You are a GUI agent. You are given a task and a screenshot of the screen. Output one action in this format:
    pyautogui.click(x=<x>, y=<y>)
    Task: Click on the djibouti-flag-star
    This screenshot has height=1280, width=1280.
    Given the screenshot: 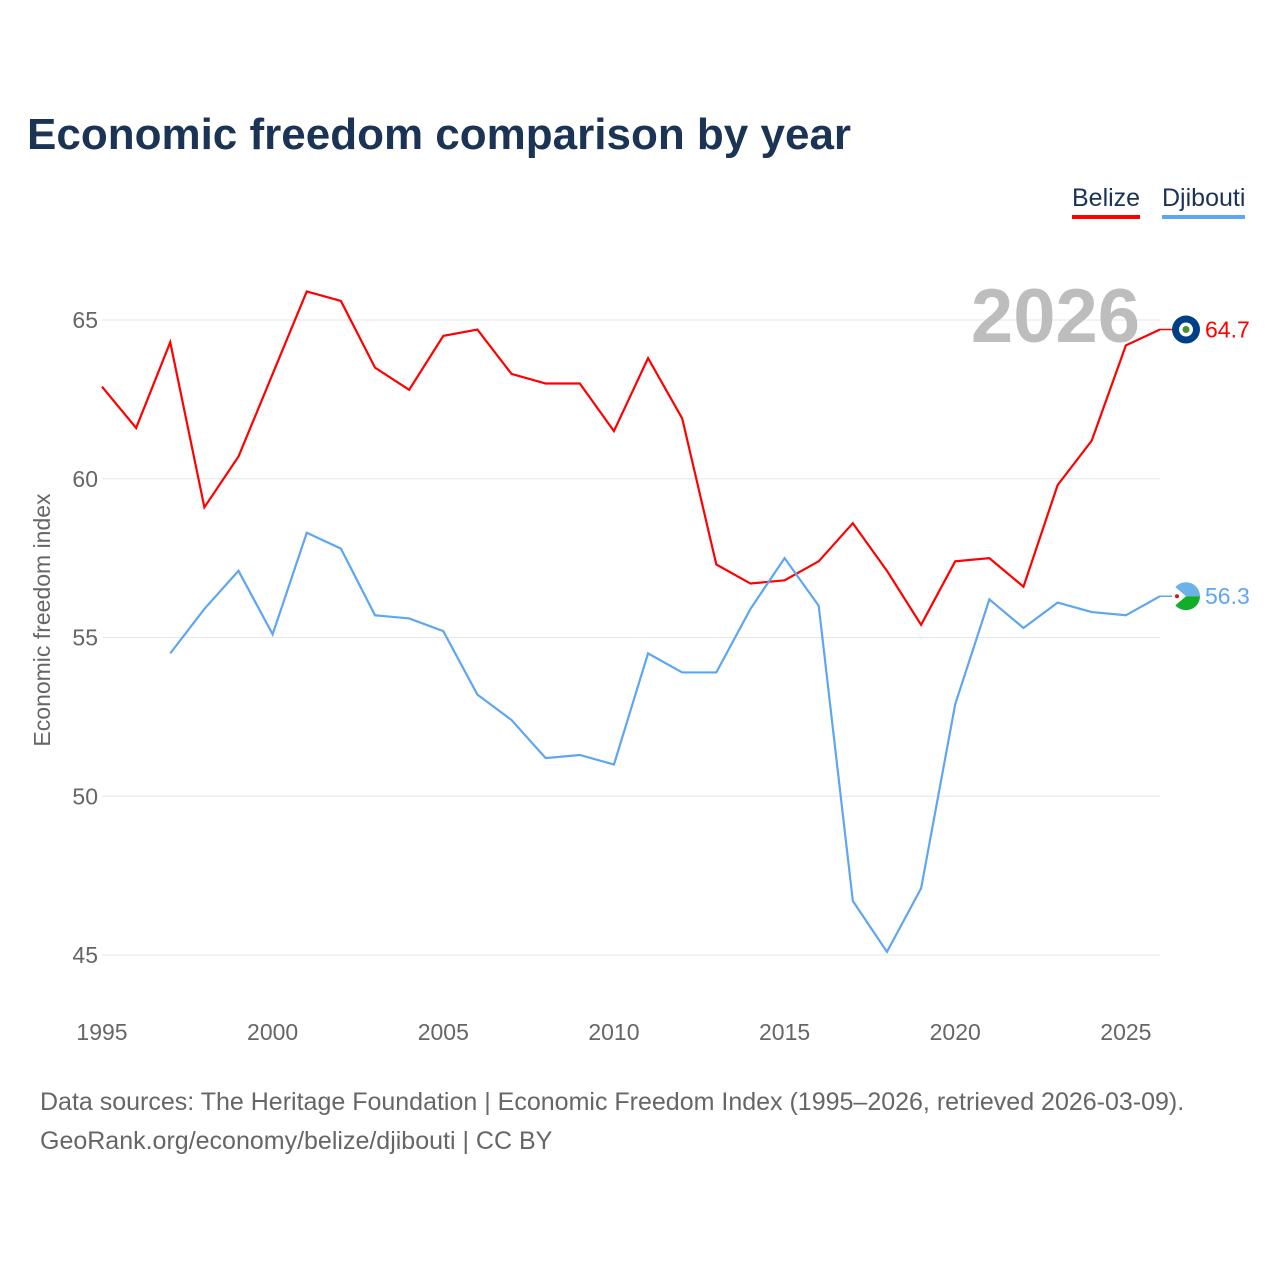 What is the action you would take?
    pyautogui.click(x=1177, y=596)
    